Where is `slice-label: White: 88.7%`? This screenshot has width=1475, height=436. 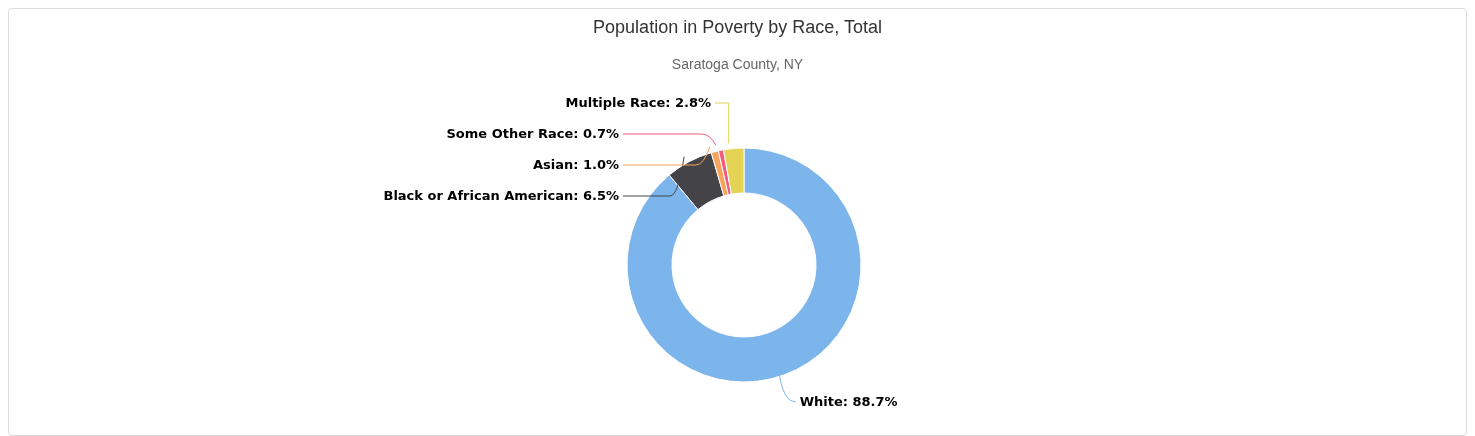 slice-label: White: 88.7% is located at coordinates (848, 401).